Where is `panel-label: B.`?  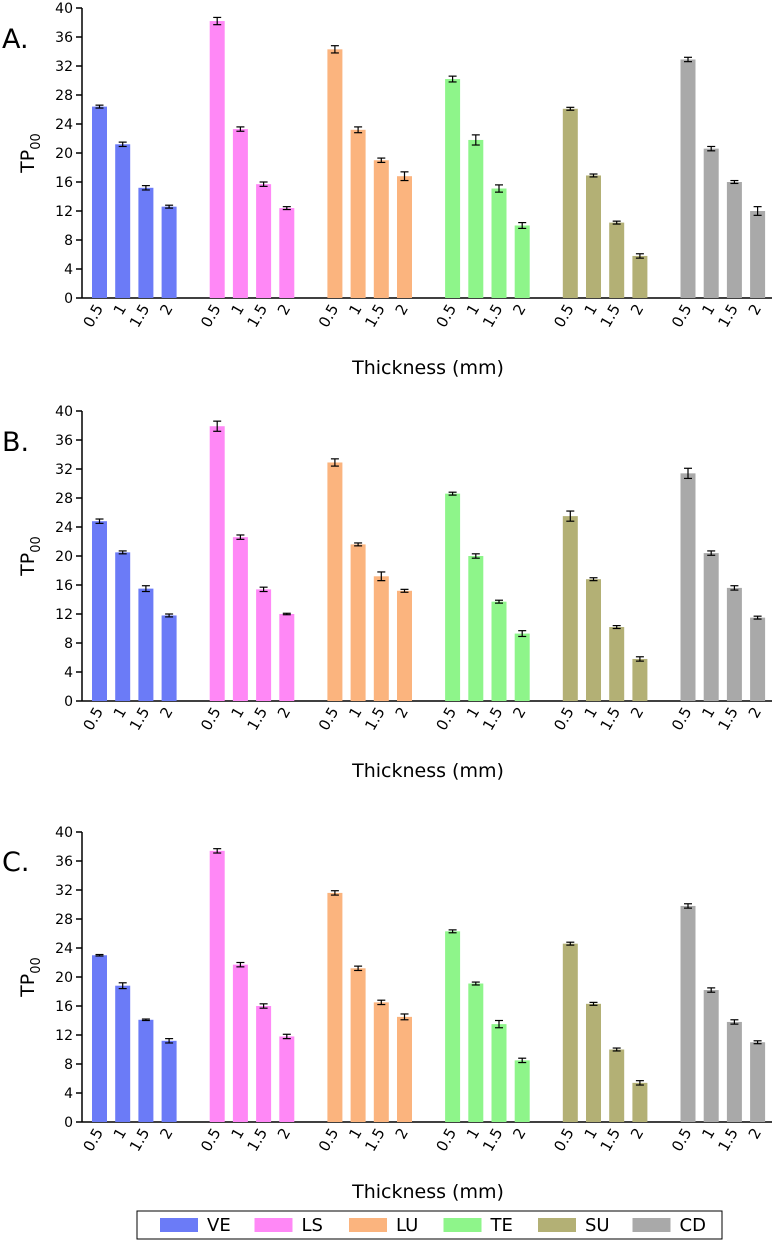
panel-label: B. is located at coordinates (15, 442).